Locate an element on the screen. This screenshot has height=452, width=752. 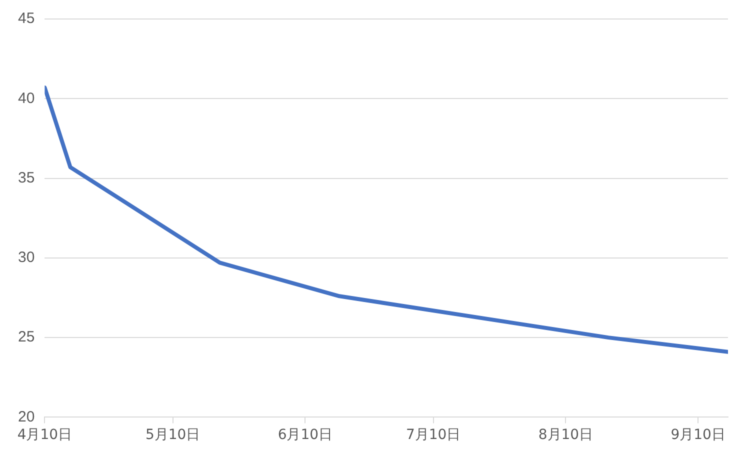
x-tick-label: 9月10日 is located at coordinates (698, 435).